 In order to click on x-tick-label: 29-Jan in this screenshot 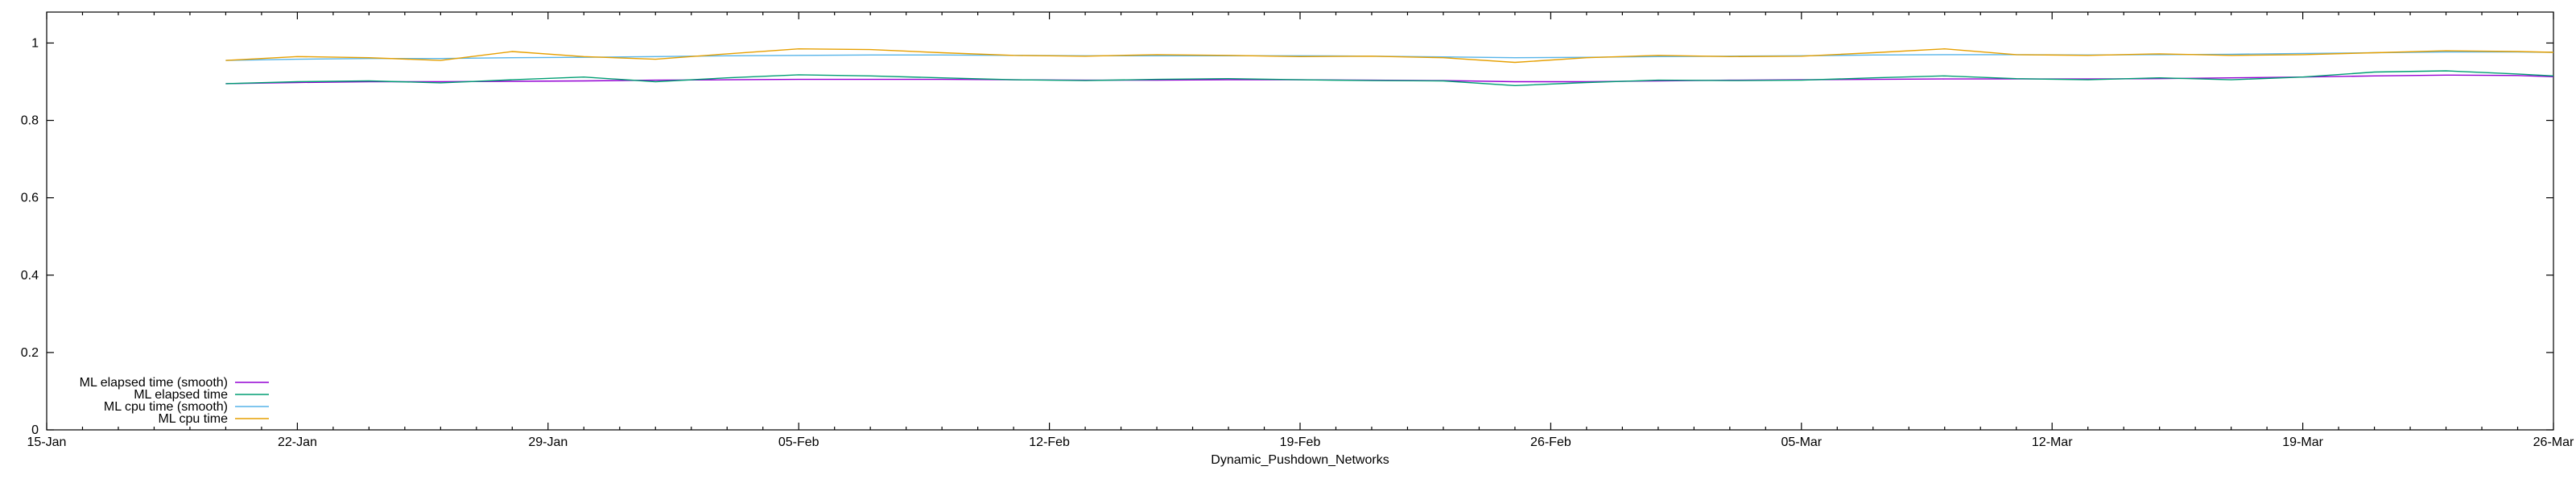, I will do `click(548, 442)`.